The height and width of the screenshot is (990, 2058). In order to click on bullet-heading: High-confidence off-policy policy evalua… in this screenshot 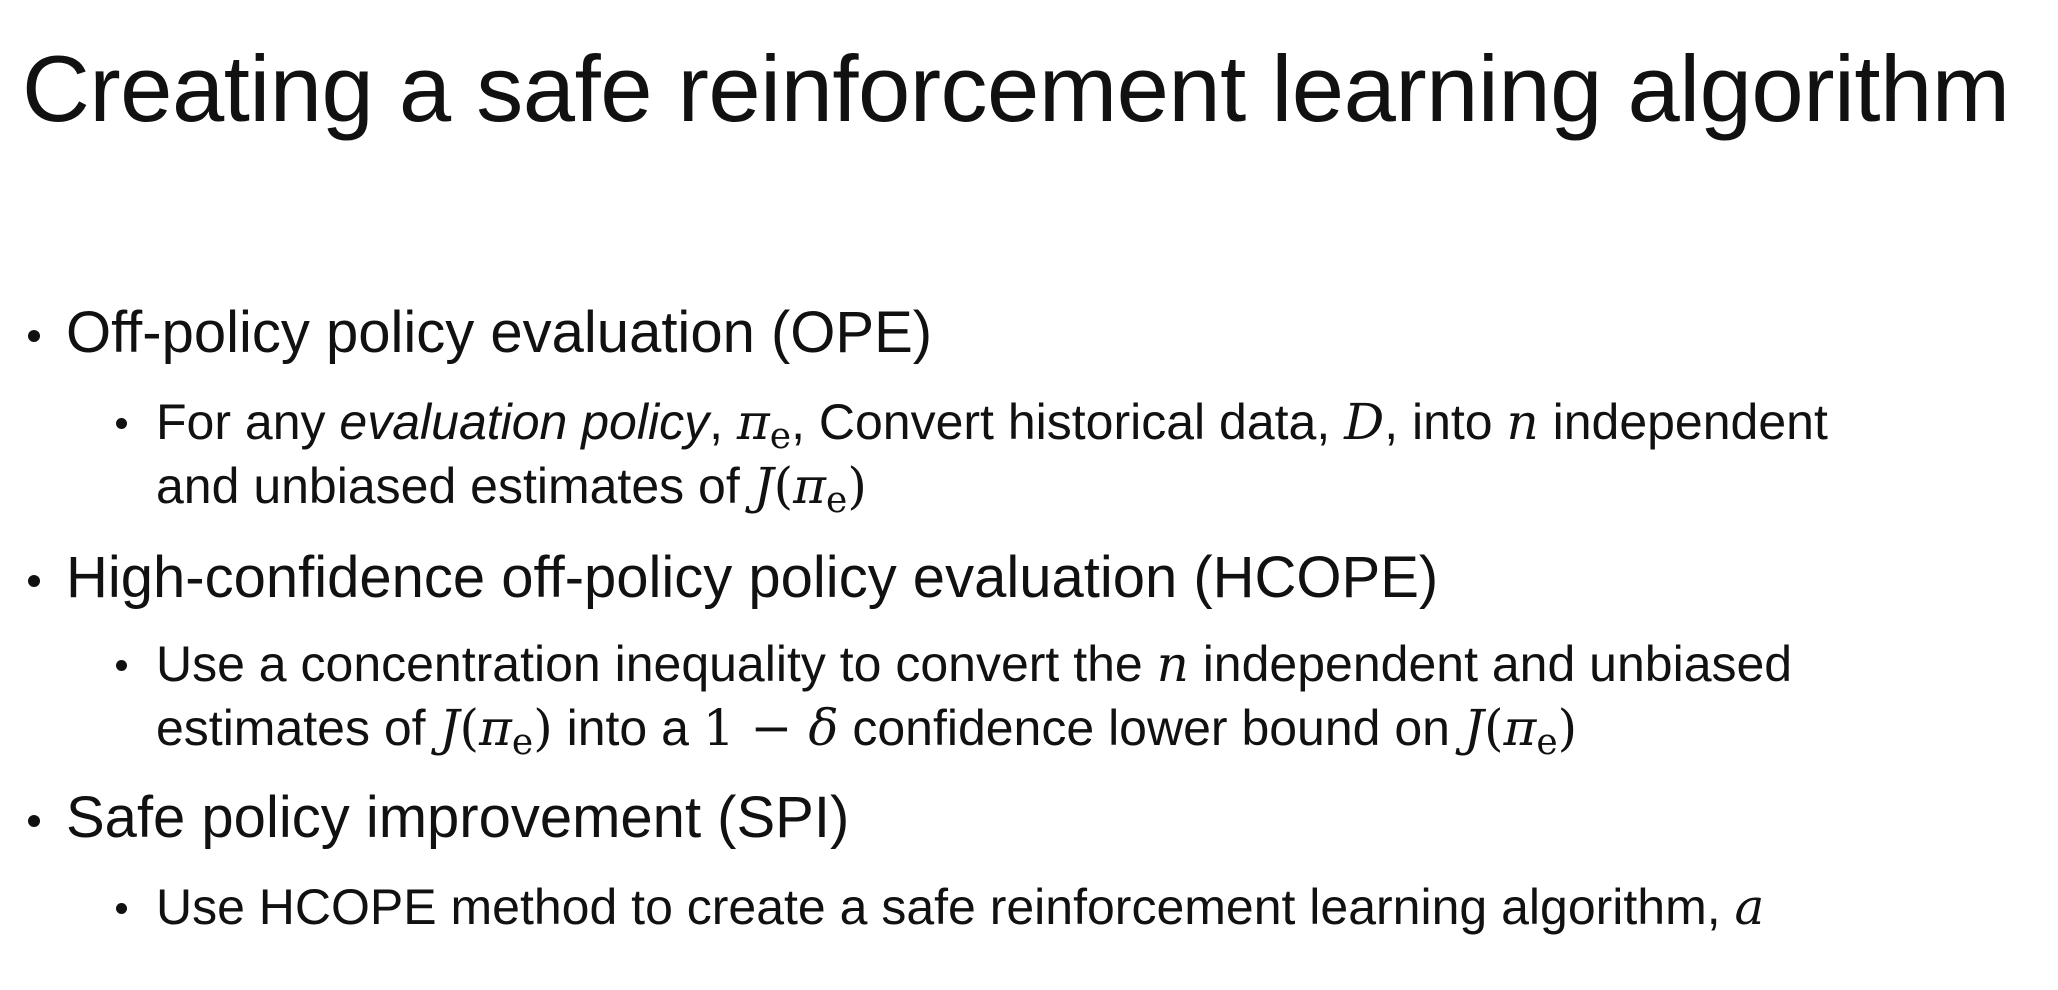, I will do `click(752, 577)`.